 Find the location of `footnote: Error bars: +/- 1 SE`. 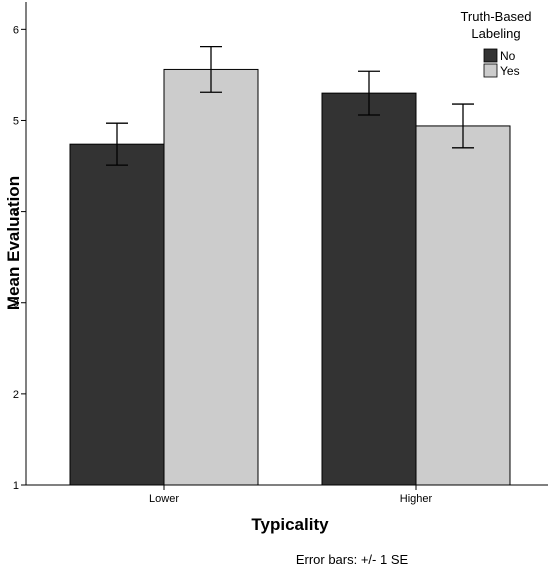

footnote: Error bars: +/- 1 SE is located at coordinates (352, 559).